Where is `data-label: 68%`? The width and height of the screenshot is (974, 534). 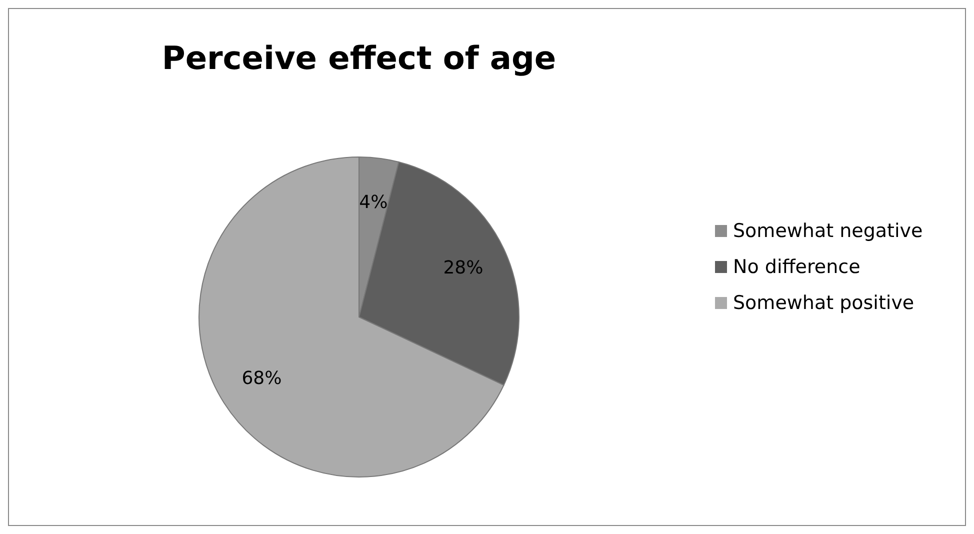 data-label: 68% is located at coordinates (262, 379).